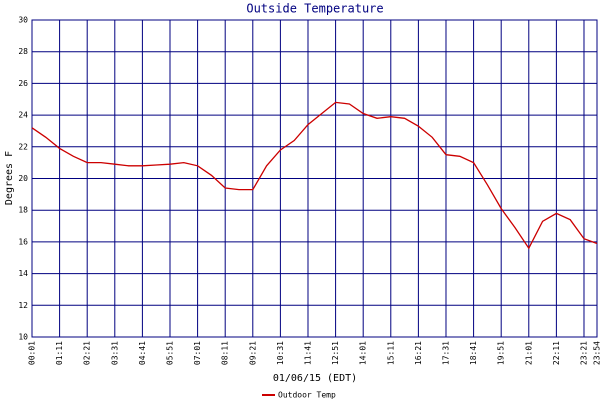  Describe the element at coordinates (23, 83) in the screenshot. I see `y-tick-label: 26` at that location.